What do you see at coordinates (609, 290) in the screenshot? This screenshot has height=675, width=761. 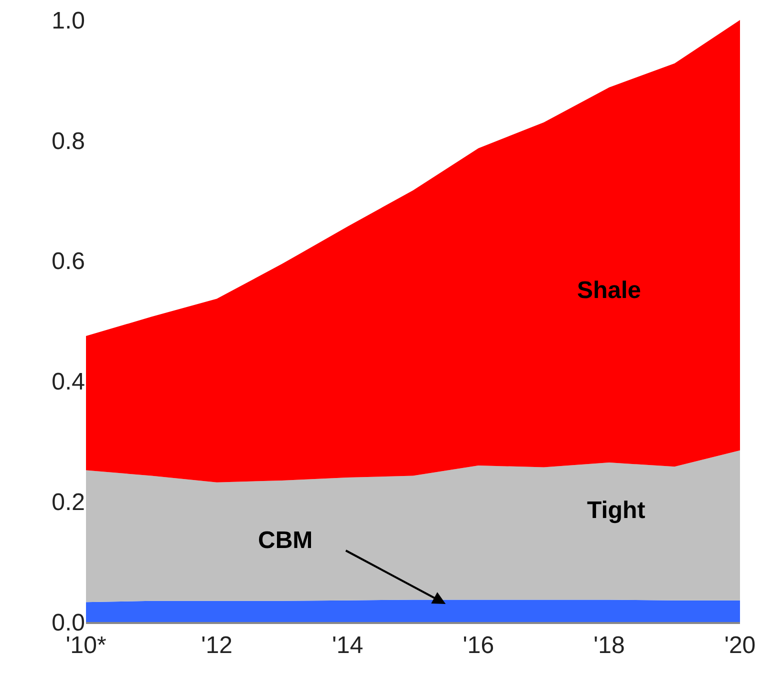 I see `series-label: Shale` at bounding box center [609, 290].